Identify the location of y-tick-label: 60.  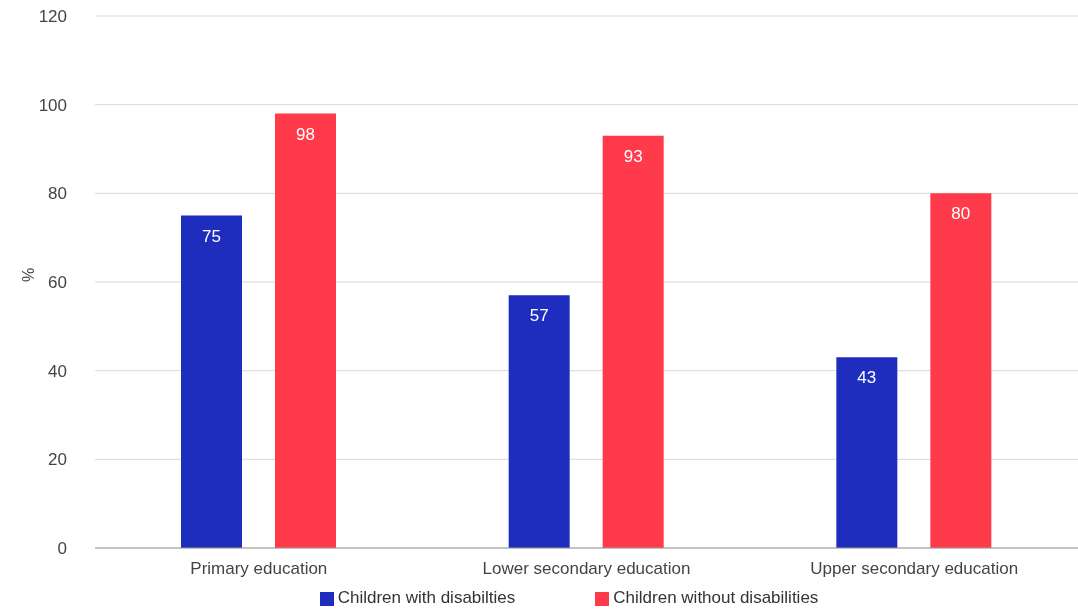
(57, 283).